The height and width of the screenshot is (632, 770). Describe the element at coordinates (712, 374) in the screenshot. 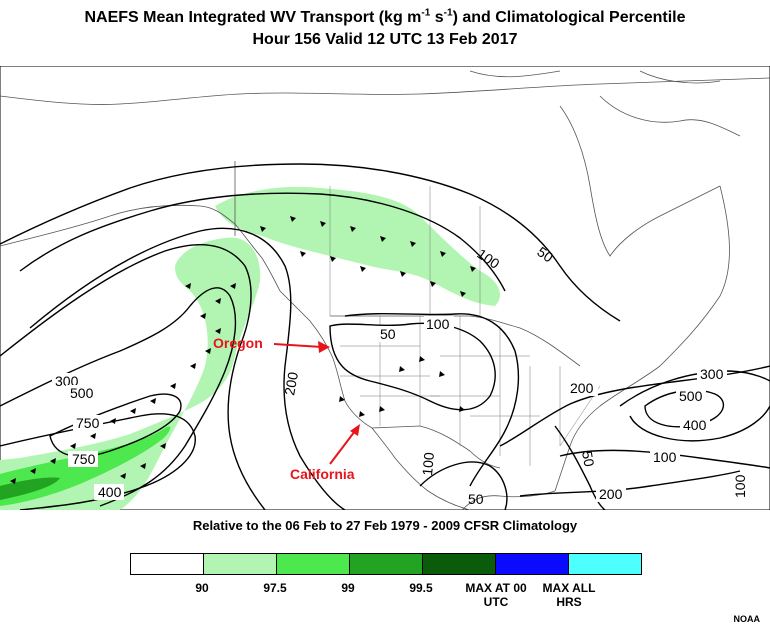

I see `contour-label: 300` at that location.